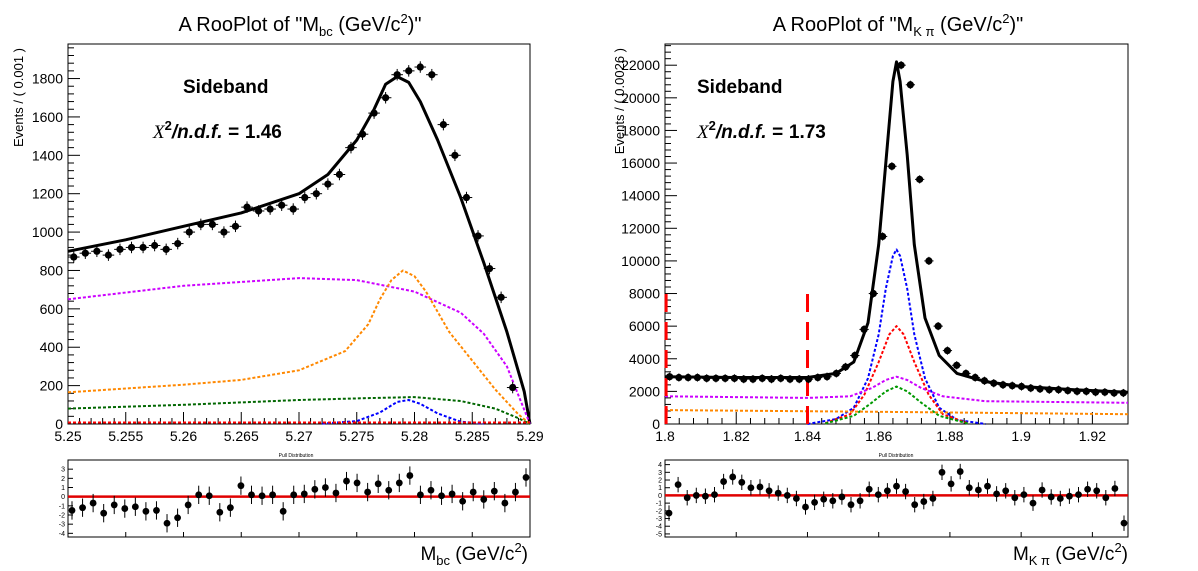  What do you see at coordinates (241, 436) in the screenshot?
I see `mbc-x-tick-label: 5.265` at bounding box center [241, 436].